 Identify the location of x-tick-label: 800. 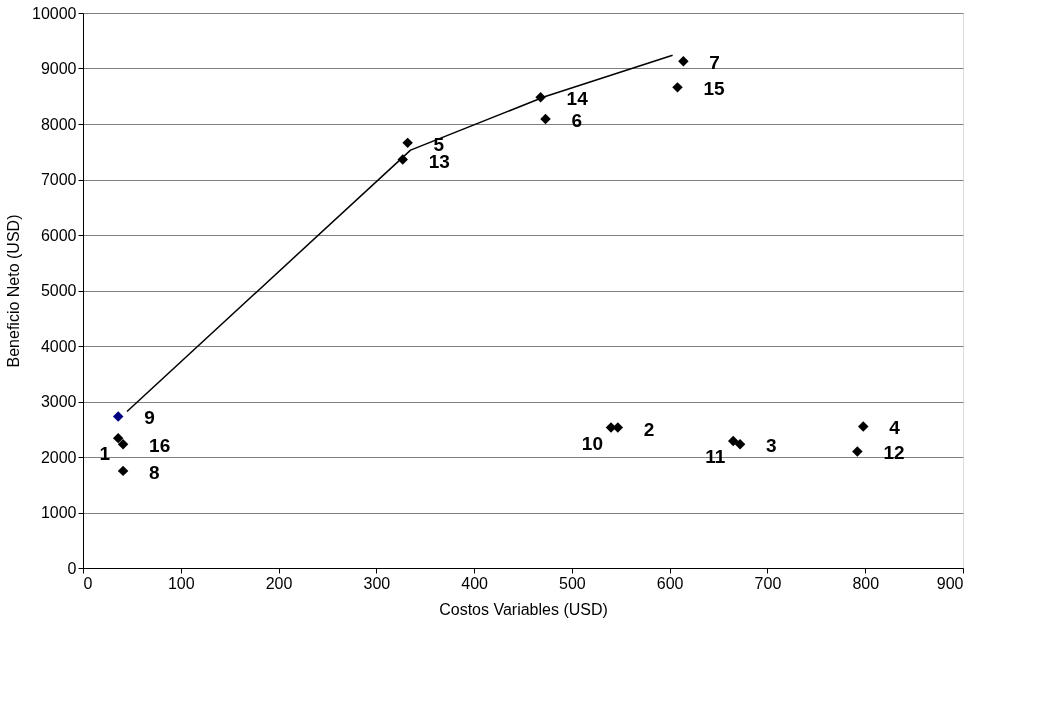
(866, 583).